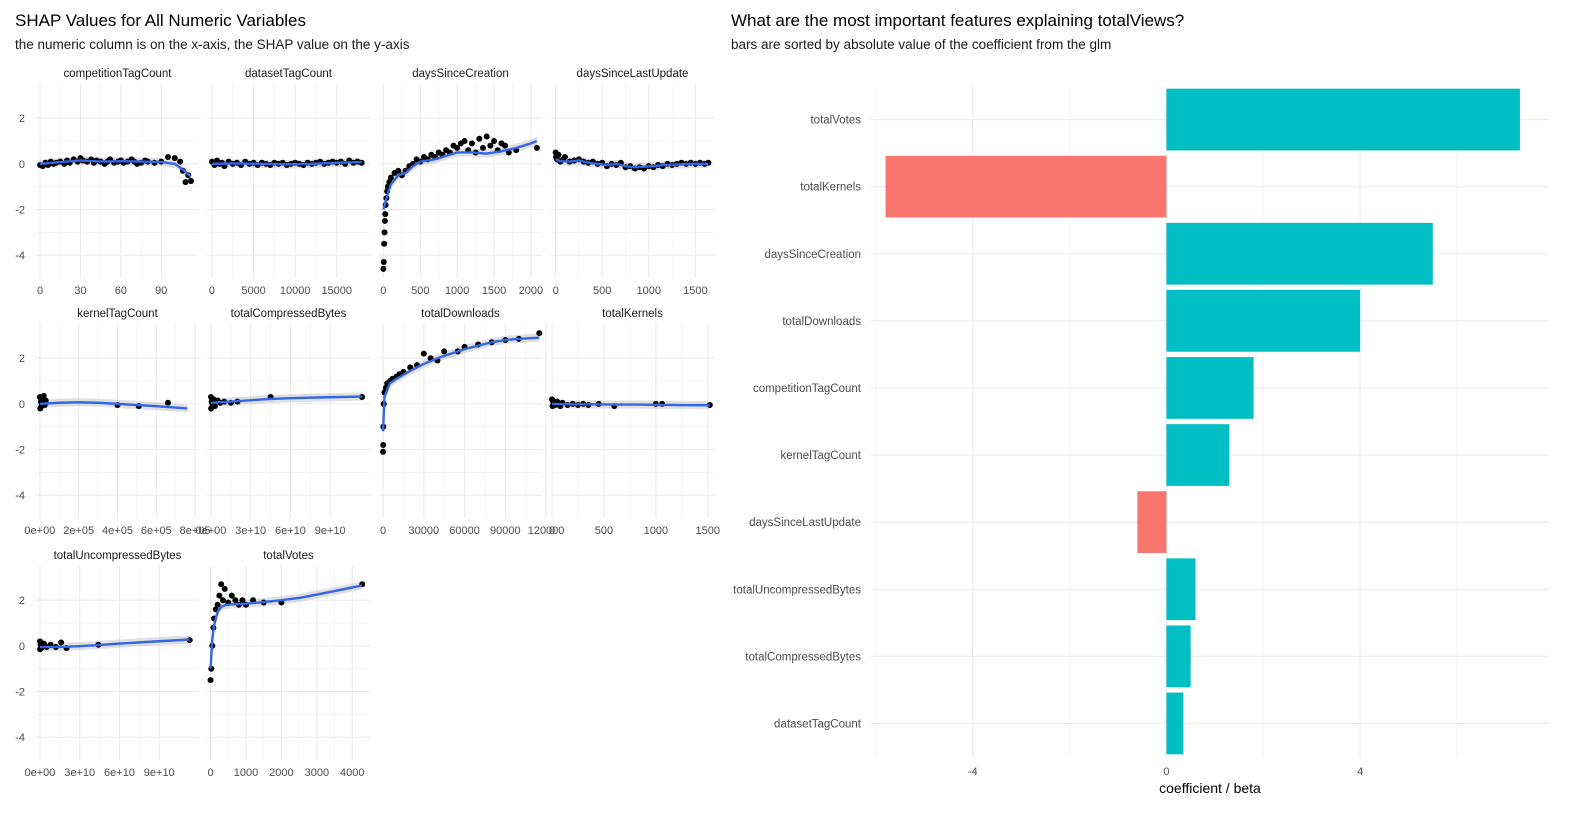 This screenshot has height=819, width=1583. I want to click on x-tick-label: 2e+05, so click(78, 531).